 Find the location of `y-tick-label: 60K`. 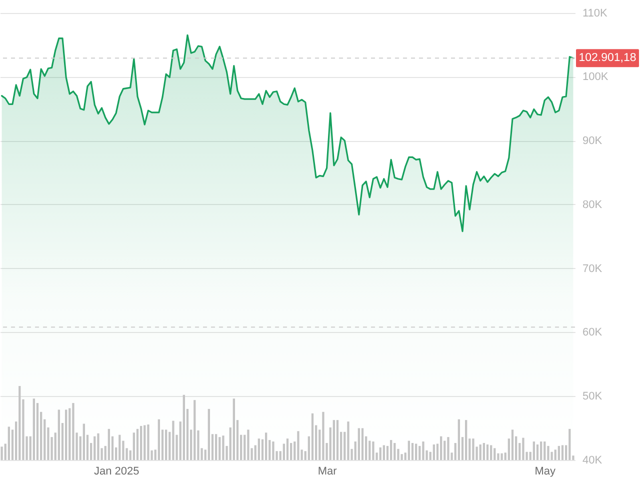

y-tick-label: 60K is located at coordinates (592, 332).